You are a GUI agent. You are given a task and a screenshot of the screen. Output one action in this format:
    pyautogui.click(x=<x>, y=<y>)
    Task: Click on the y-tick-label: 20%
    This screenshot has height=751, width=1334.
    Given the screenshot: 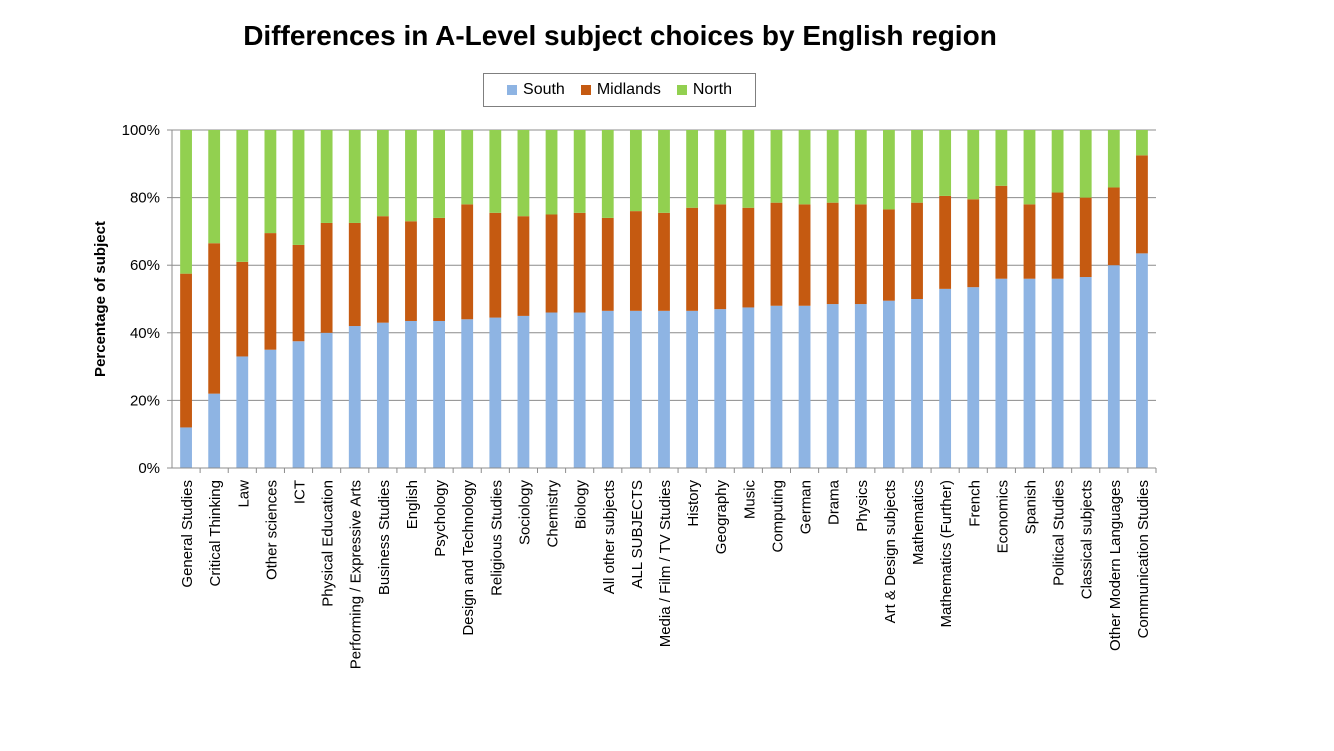 What is the action you would take?
    pyautogui.click(x=145, y=400)
    